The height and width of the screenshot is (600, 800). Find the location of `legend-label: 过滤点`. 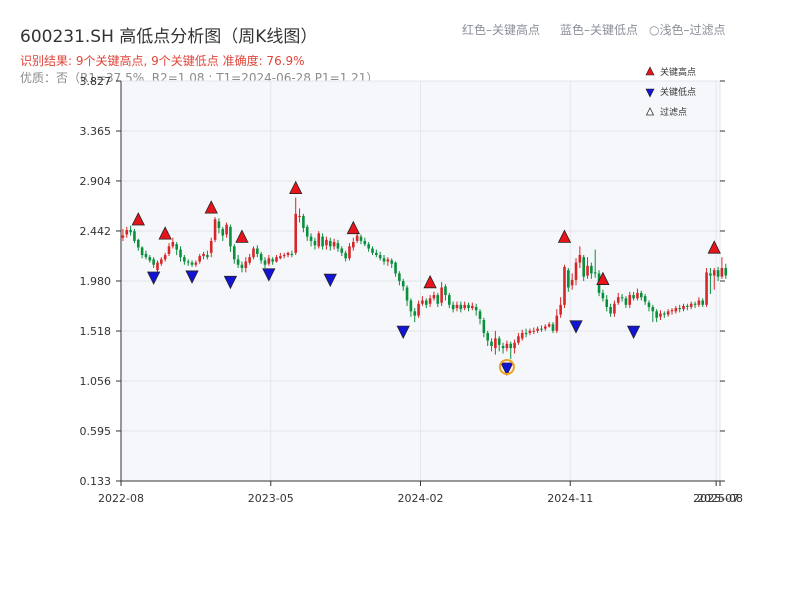

legend-label: 过滤点 is located at coordinates (673, 112).